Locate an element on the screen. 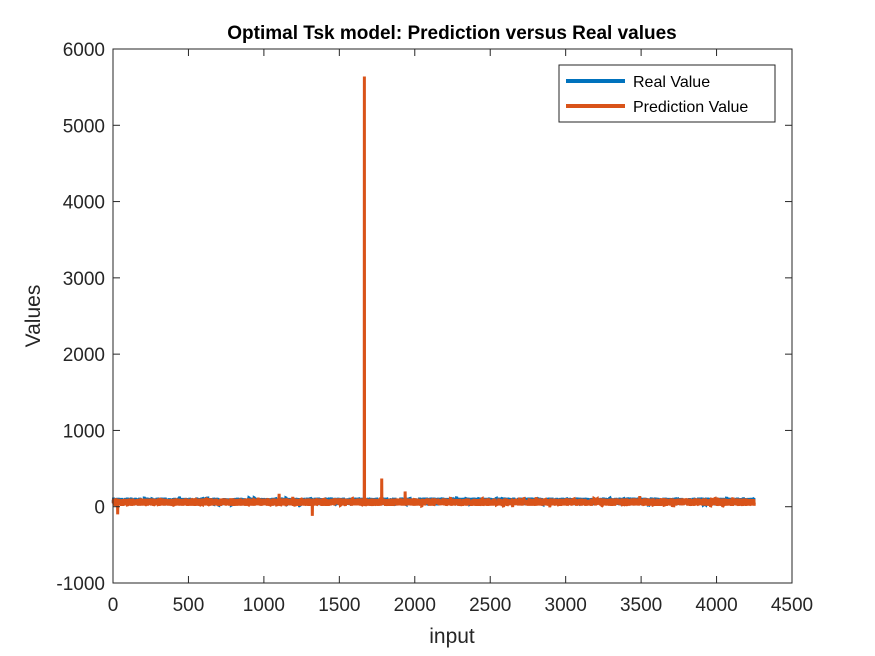 This screenshot has width=875, height=656. x-tick-label: 500 is located at coordinates (189, 605).